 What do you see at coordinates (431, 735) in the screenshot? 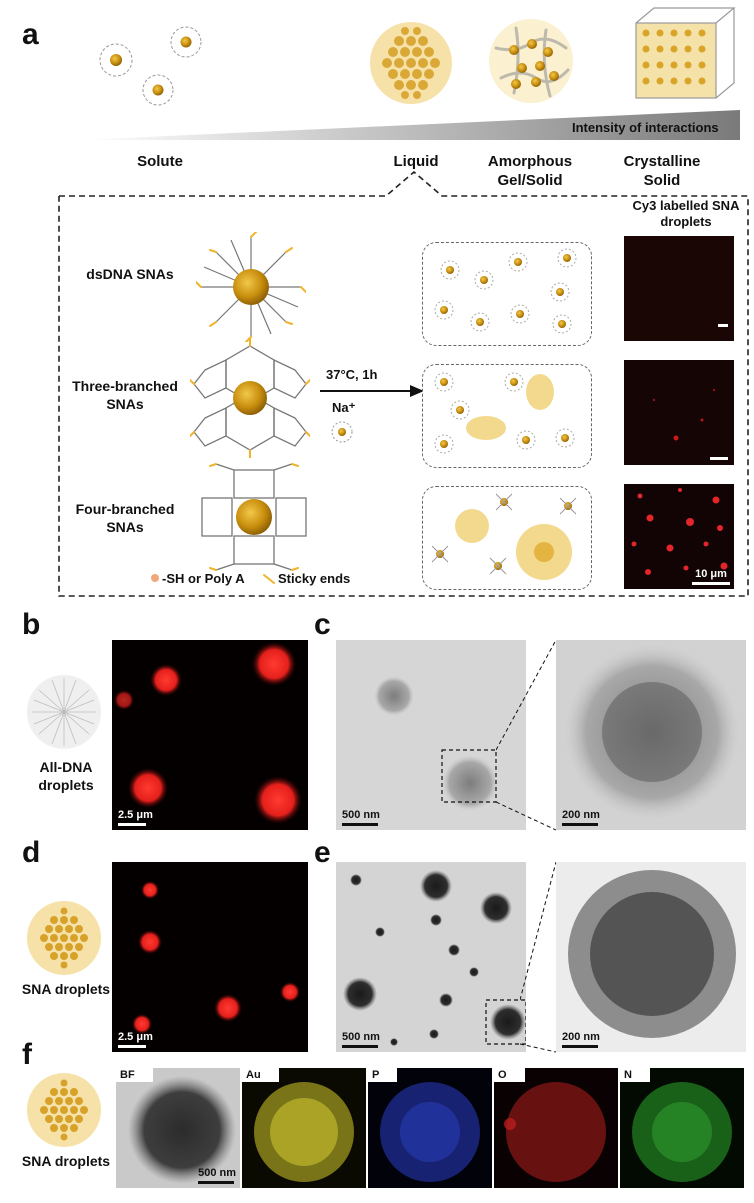
I see `panel-c-tem-image: 500 nm` at bounding box center [431, 735].